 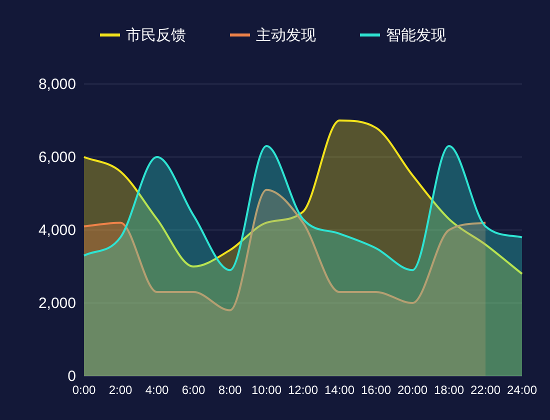 I want to click on legend-label: 智能发现, so click(x=416, y=35).